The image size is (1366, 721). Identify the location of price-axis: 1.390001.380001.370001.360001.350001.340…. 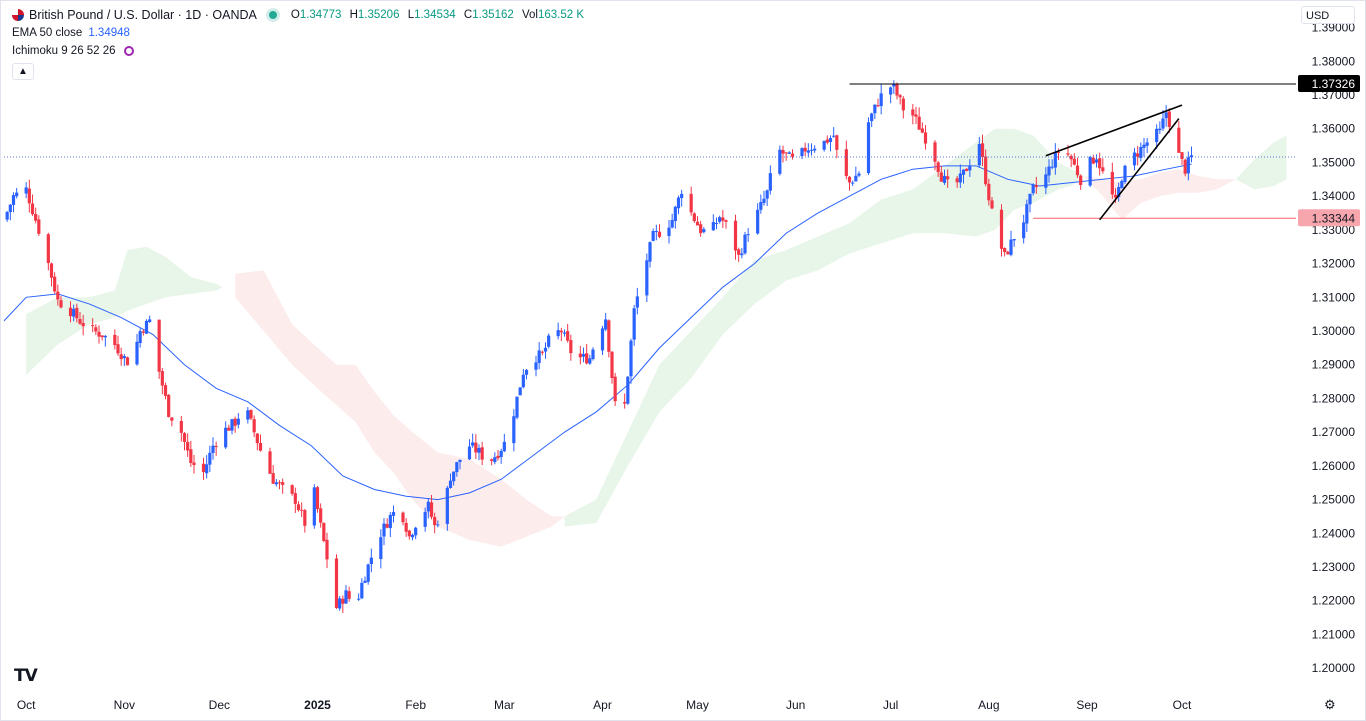
(1329, 348).